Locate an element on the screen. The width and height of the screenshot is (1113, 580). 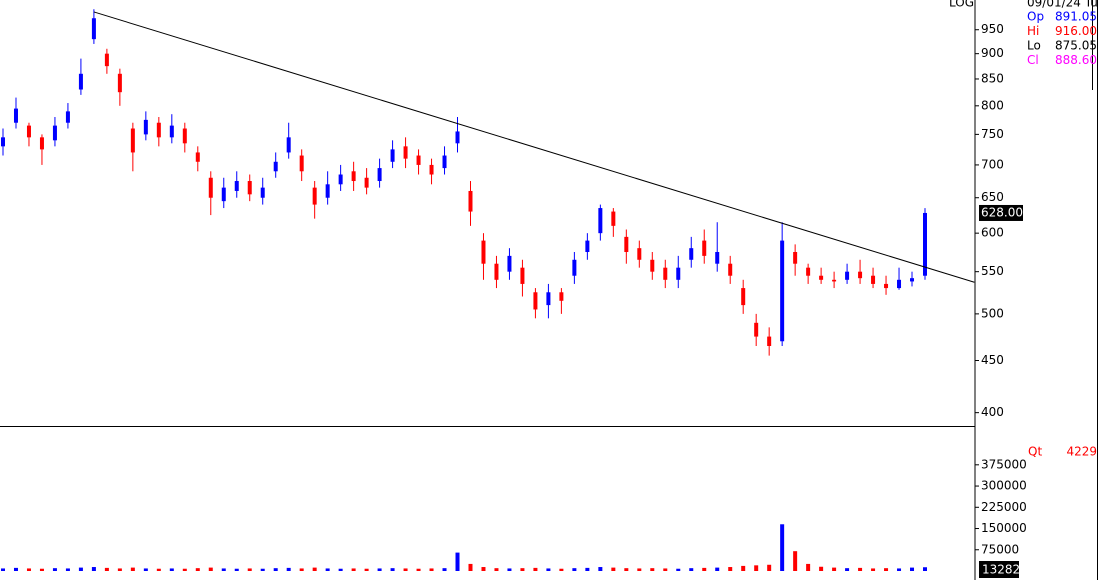
info-name: Cl is located at coordinates (1033, 60).